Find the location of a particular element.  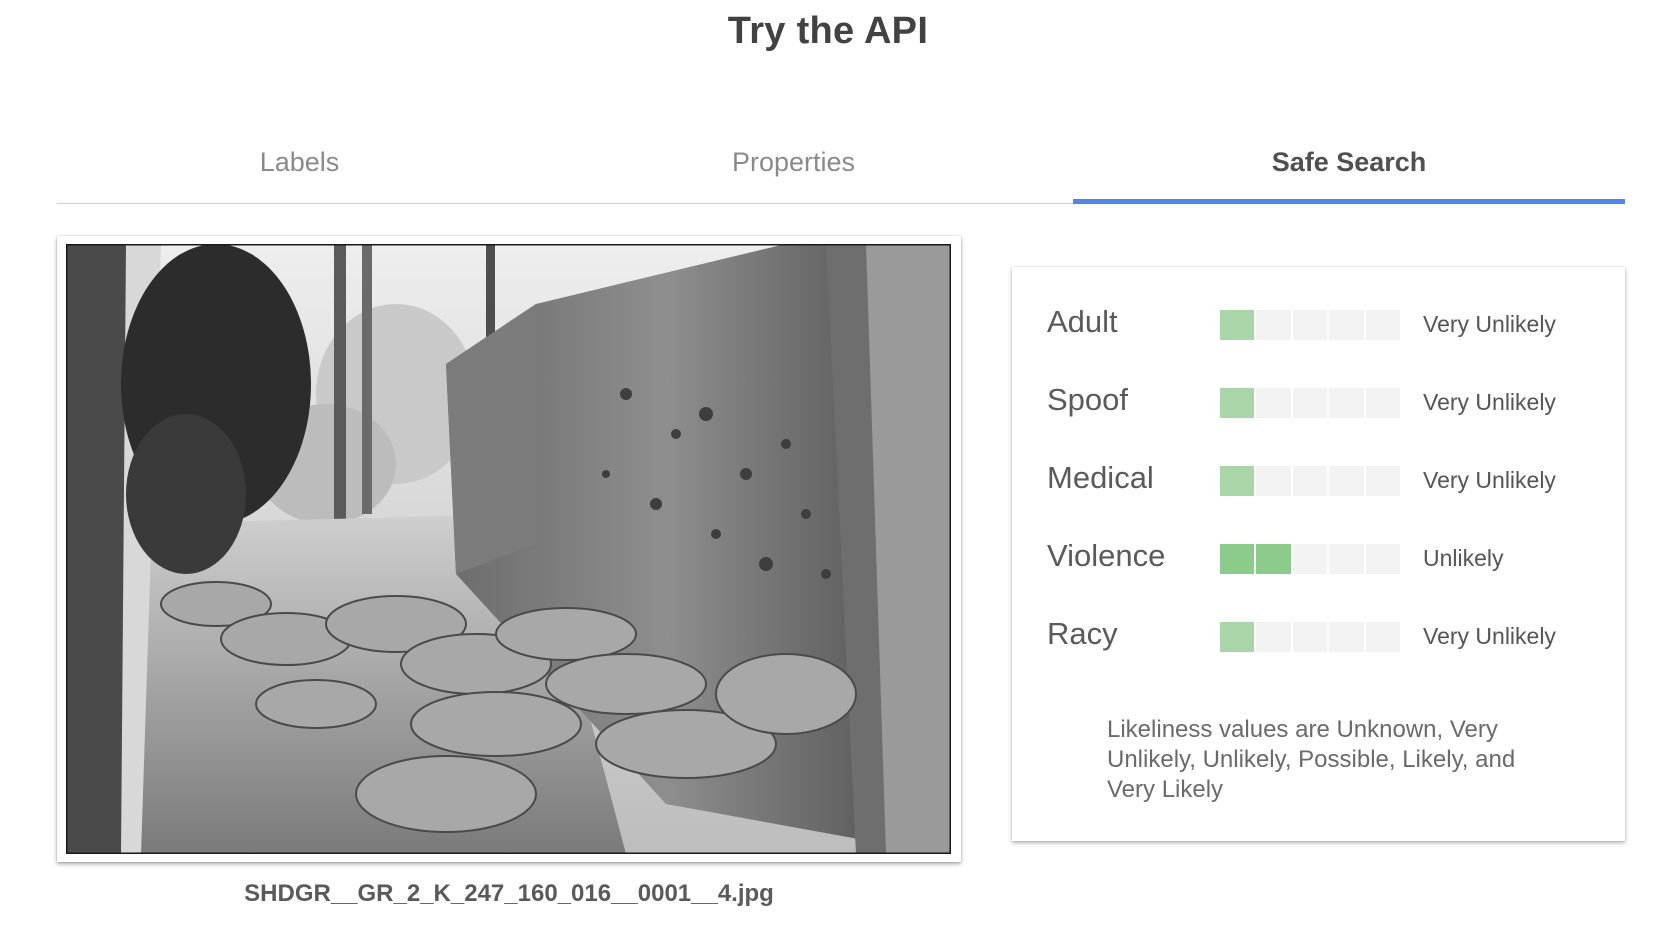

safe-search-row: Violence Unlikely is located at coordinates (1327, 558).